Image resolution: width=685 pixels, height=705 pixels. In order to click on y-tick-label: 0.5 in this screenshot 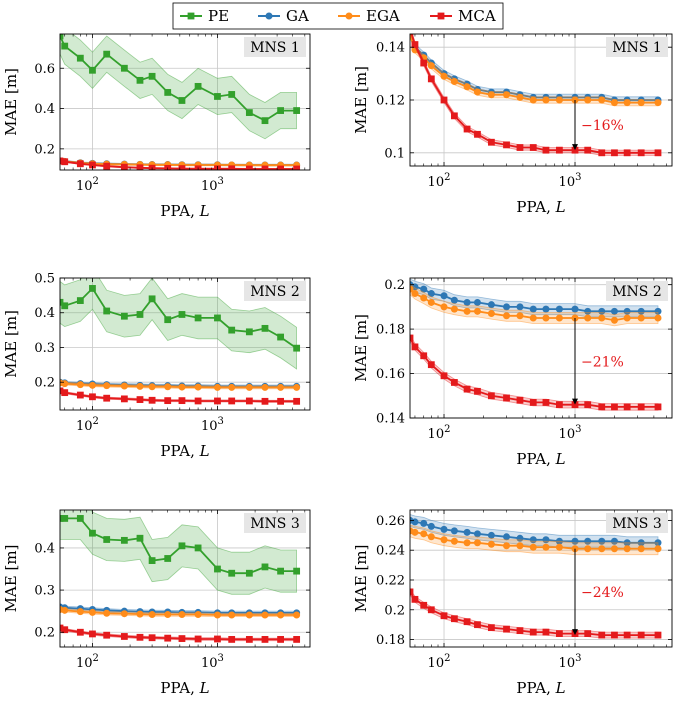, I will do `click(44, 279)`.